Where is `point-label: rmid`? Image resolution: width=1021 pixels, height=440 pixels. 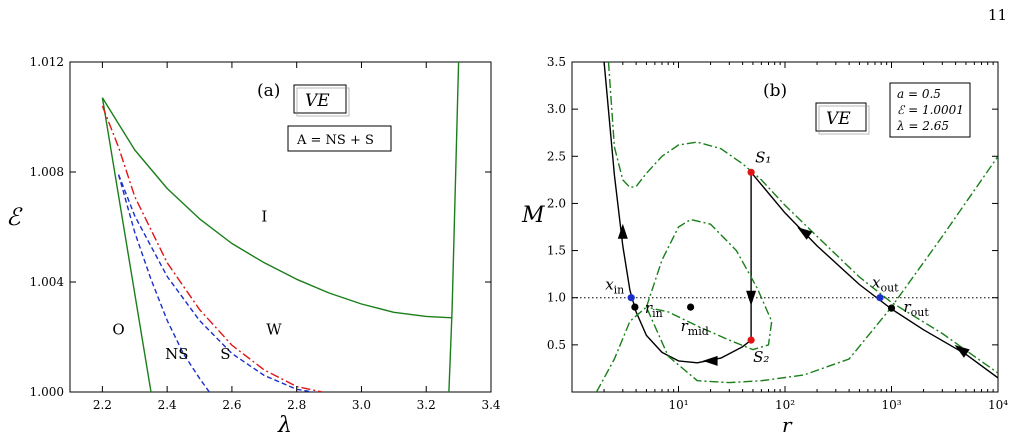
point-label: rmid is located at coordinates (695, 327).